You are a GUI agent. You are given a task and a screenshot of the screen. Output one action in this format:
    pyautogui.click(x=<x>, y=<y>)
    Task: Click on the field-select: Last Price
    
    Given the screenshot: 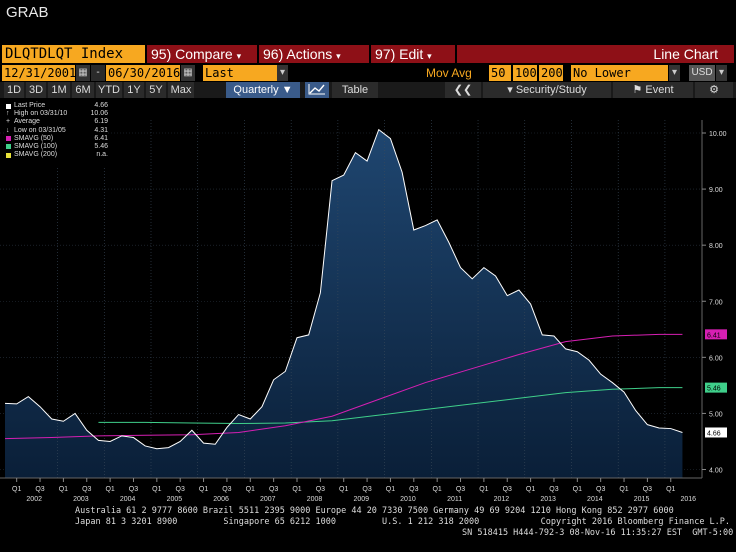 What is the action you would take?
    pyautogui.click(x=240, y=80)
    